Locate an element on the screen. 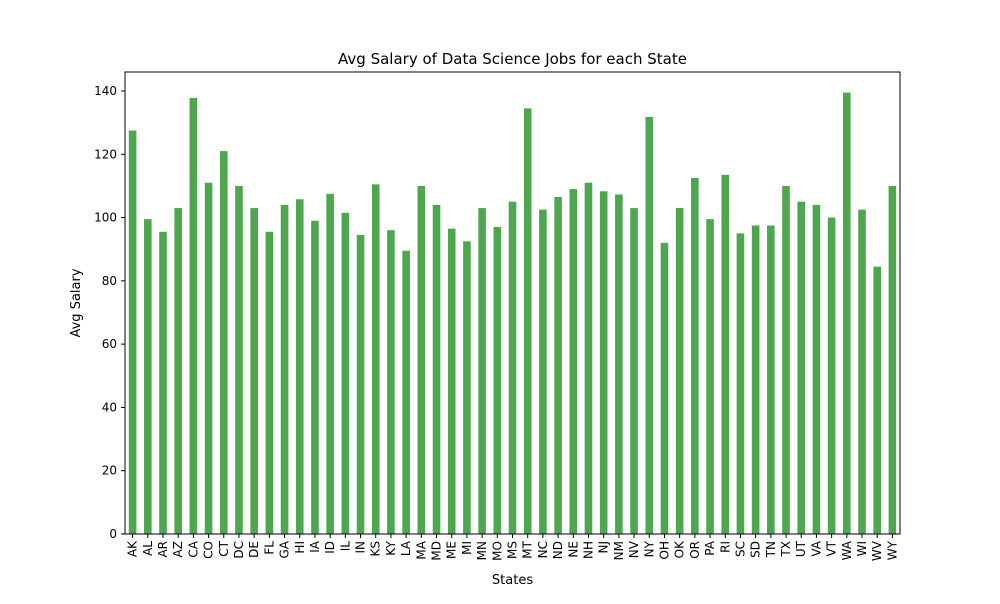 The width and height of the screenshot is (1000, 604). bar-mo is located at coordinates (497, 381).